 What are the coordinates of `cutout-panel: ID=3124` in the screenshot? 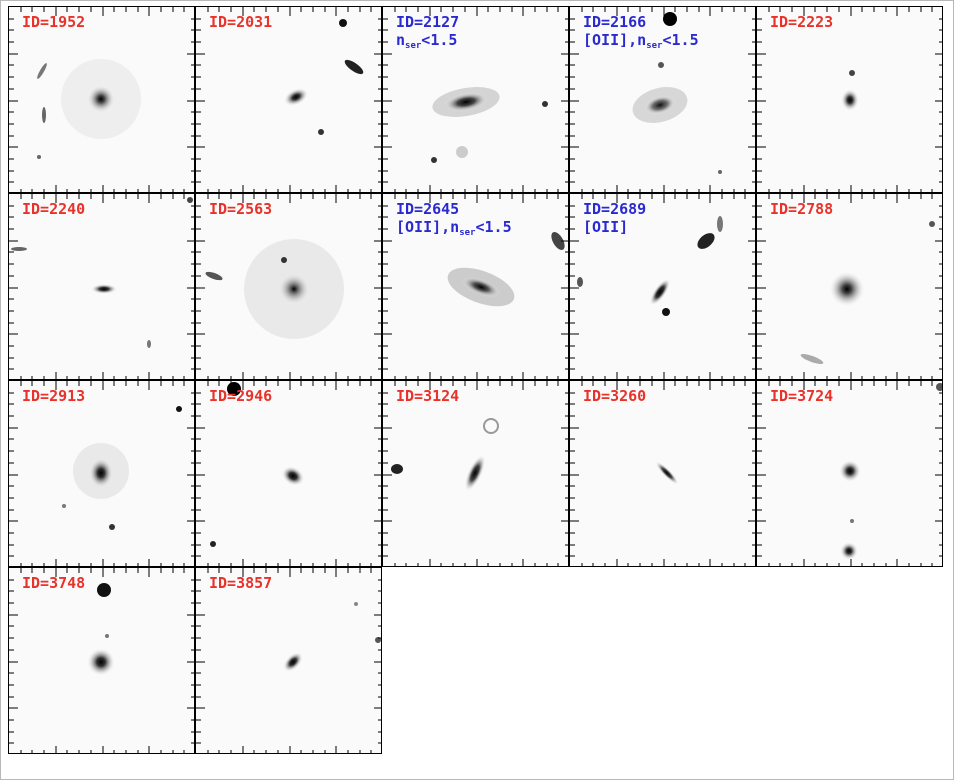 It's located at (475, 473).